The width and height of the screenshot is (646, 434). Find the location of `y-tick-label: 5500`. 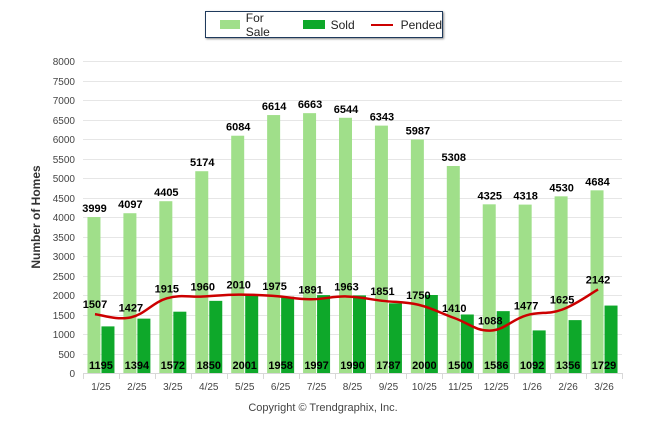

y-tick-label: 5500 is located at coordinates (64, 160).